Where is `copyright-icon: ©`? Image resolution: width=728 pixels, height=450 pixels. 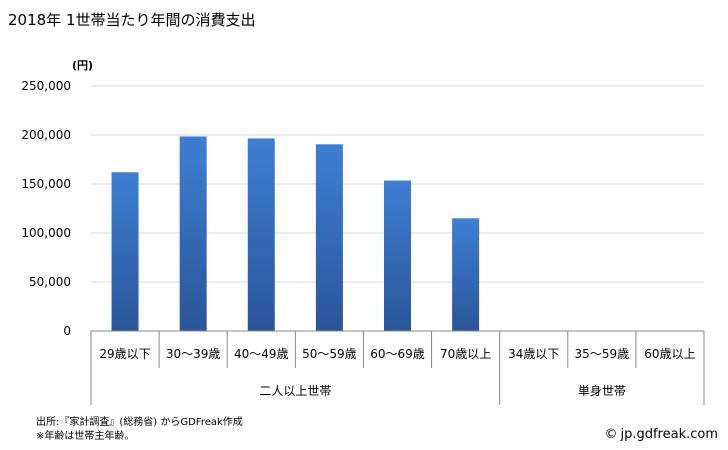
copyright-icon: © is located at coordinates (611, 434).